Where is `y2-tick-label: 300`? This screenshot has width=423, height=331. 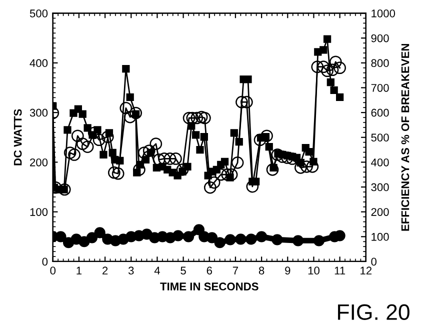
y2-tick-label: 300 is located at coordinates (380, 187).